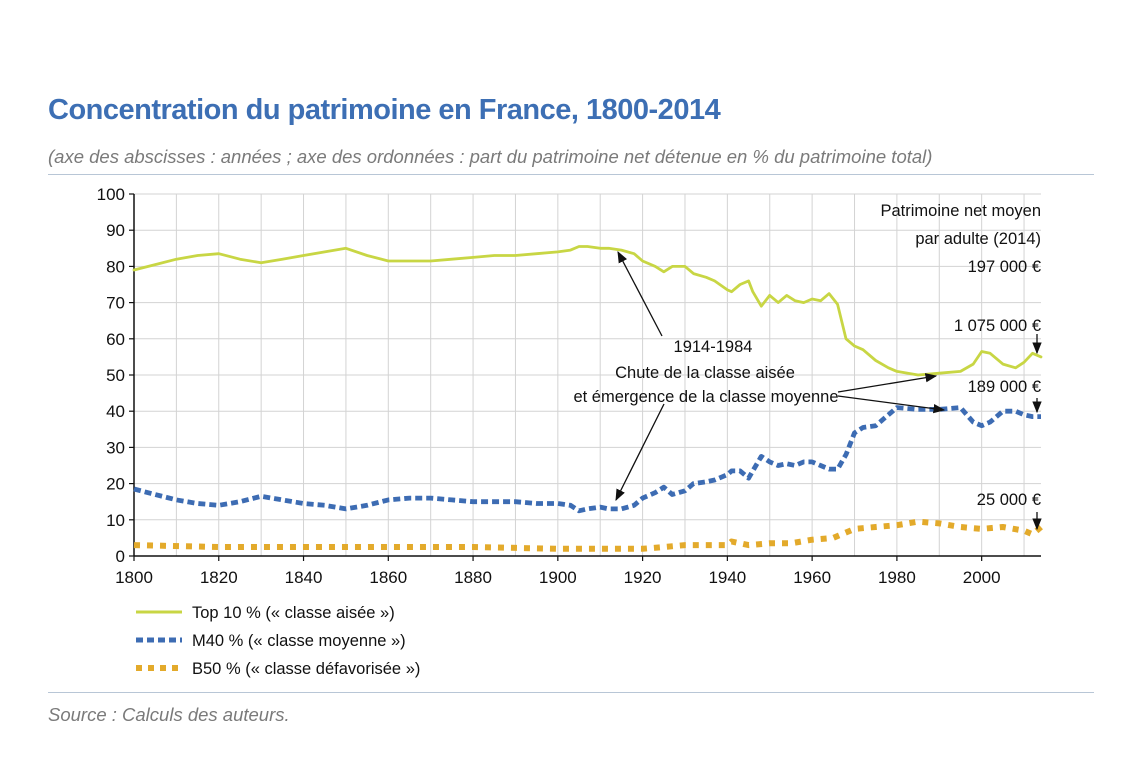 This screenshot has height=780, width=1140. Describe the element at coordinates (587, 311) in the screenshot. I see `series-line-top10` at that location.